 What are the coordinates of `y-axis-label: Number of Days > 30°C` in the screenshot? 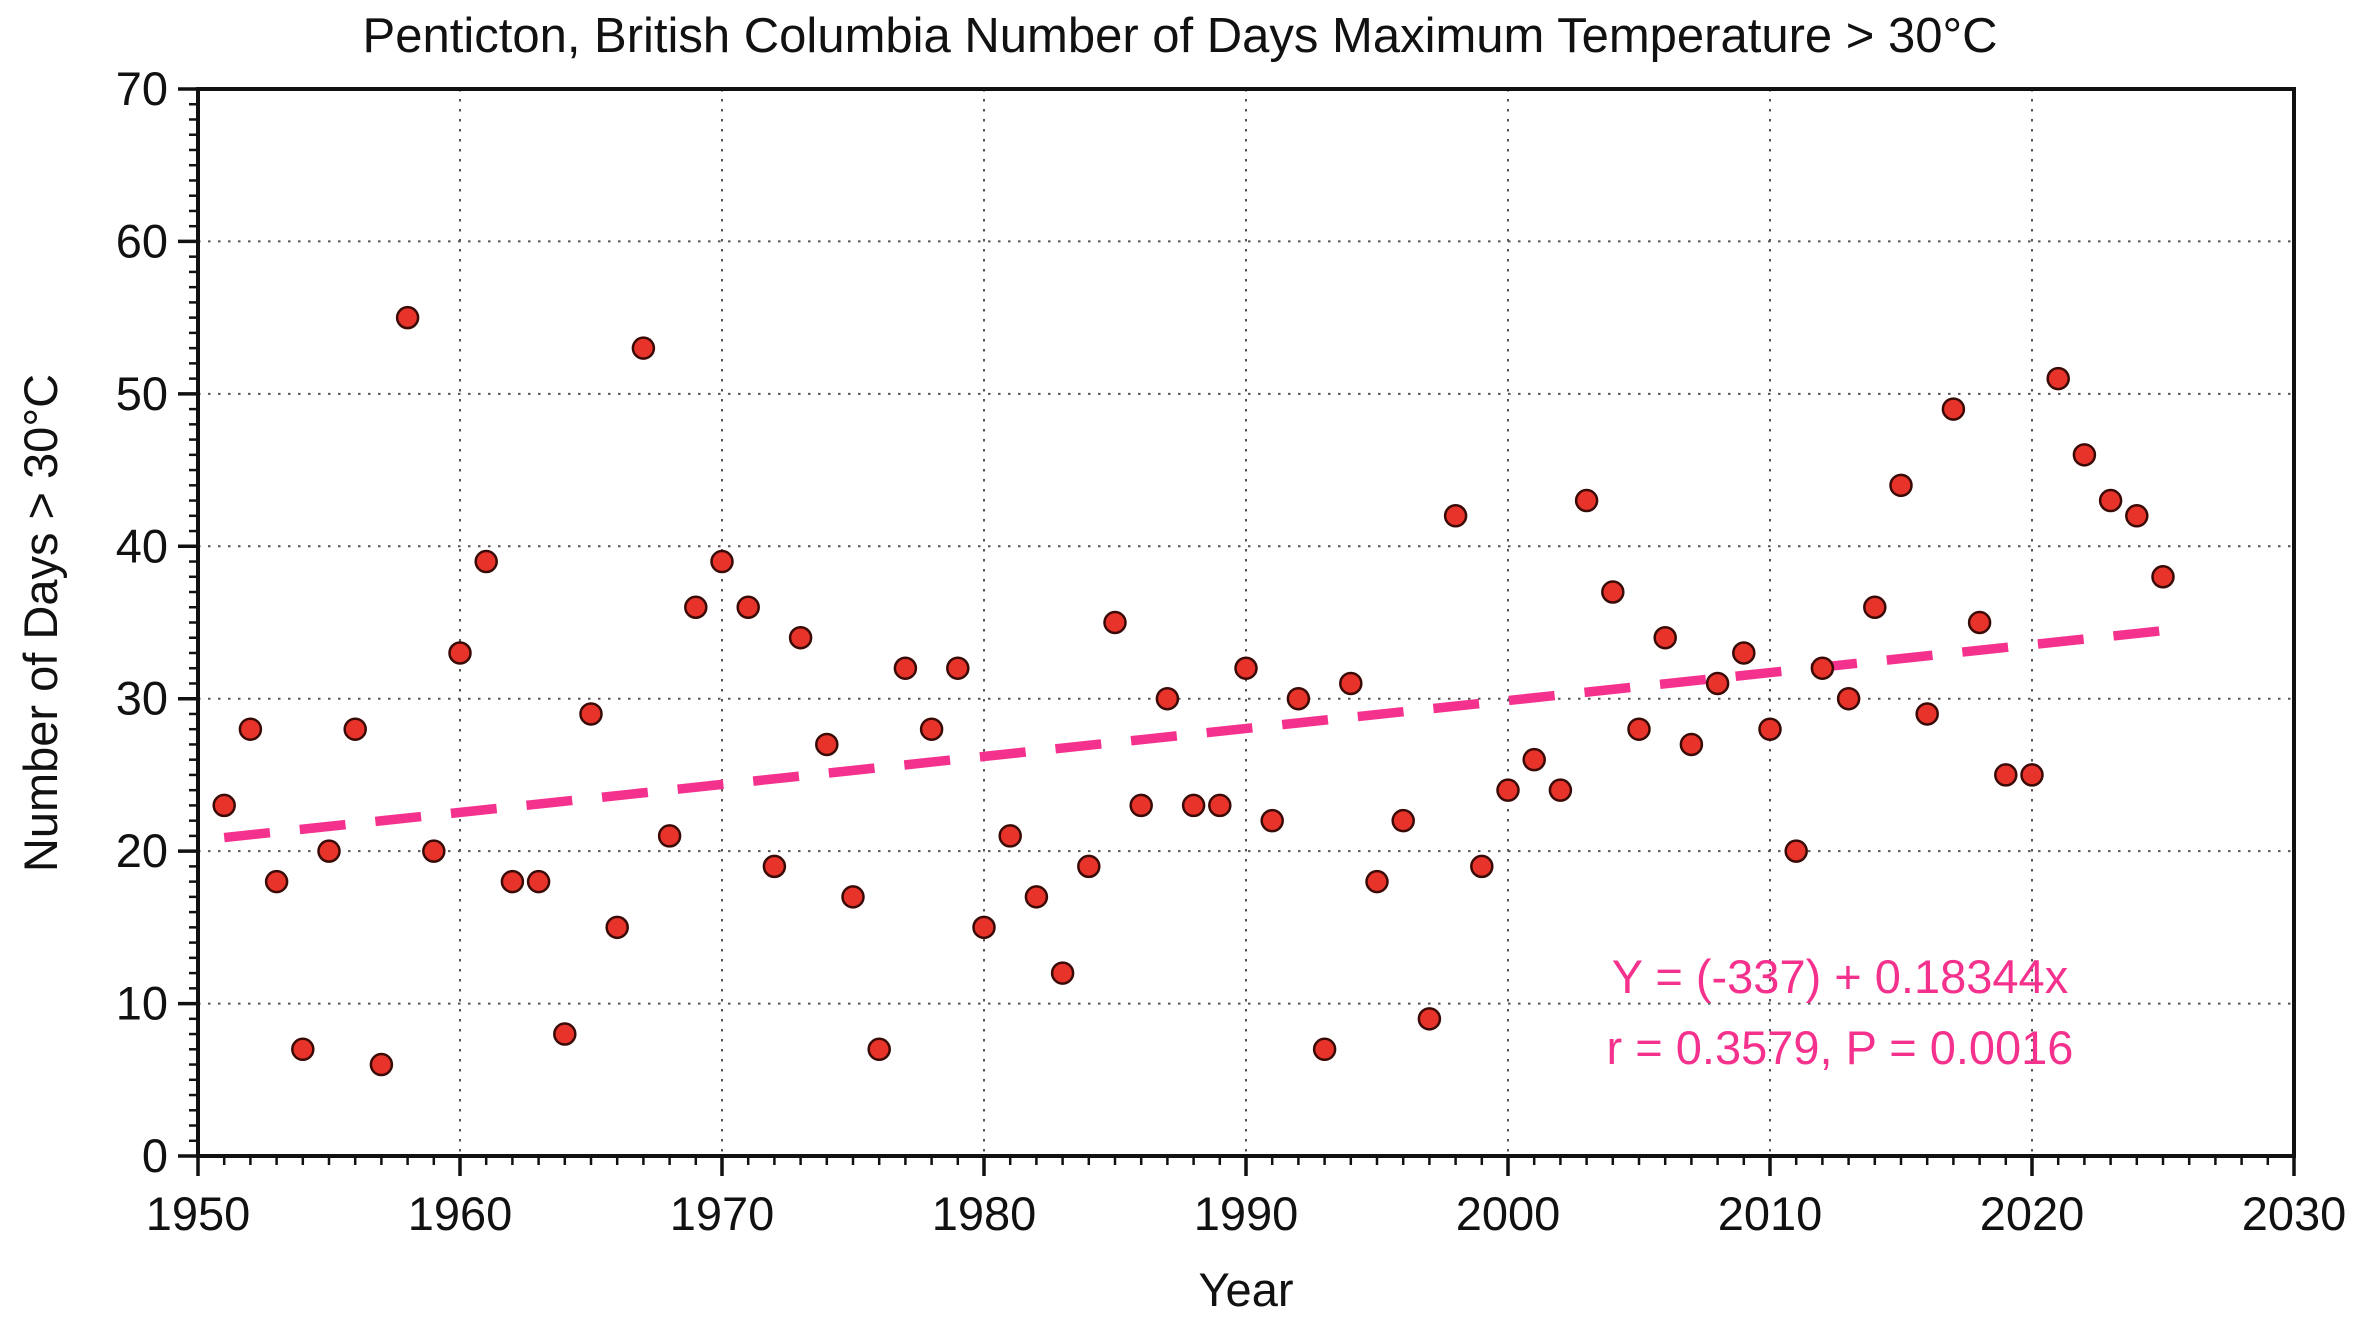 It's located at (40, 623).